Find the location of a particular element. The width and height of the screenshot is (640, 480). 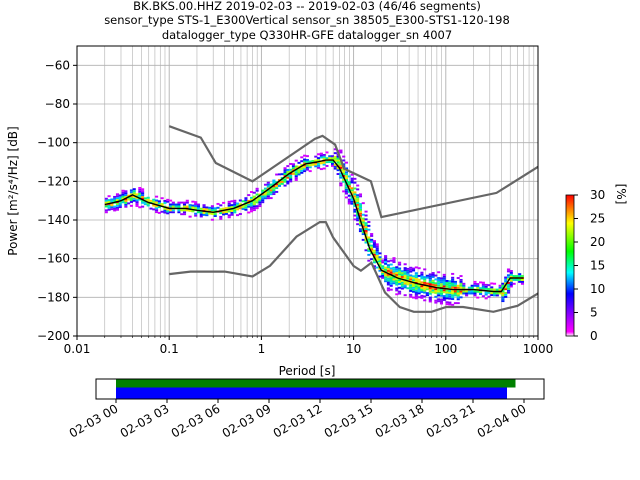

psd-coverage-bar is located at coordinates (311, 393).